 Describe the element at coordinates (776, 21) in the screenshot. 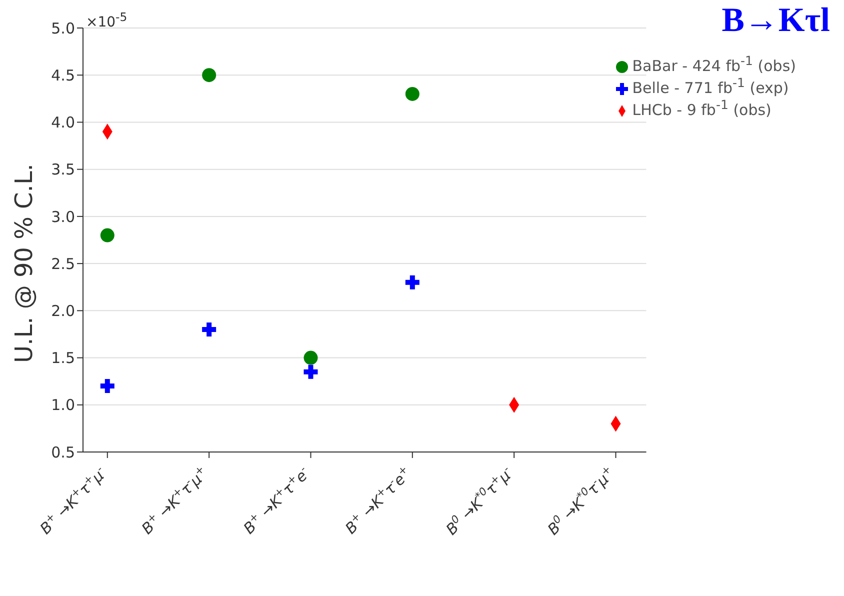

I see `text: B→Kτl` at that location.